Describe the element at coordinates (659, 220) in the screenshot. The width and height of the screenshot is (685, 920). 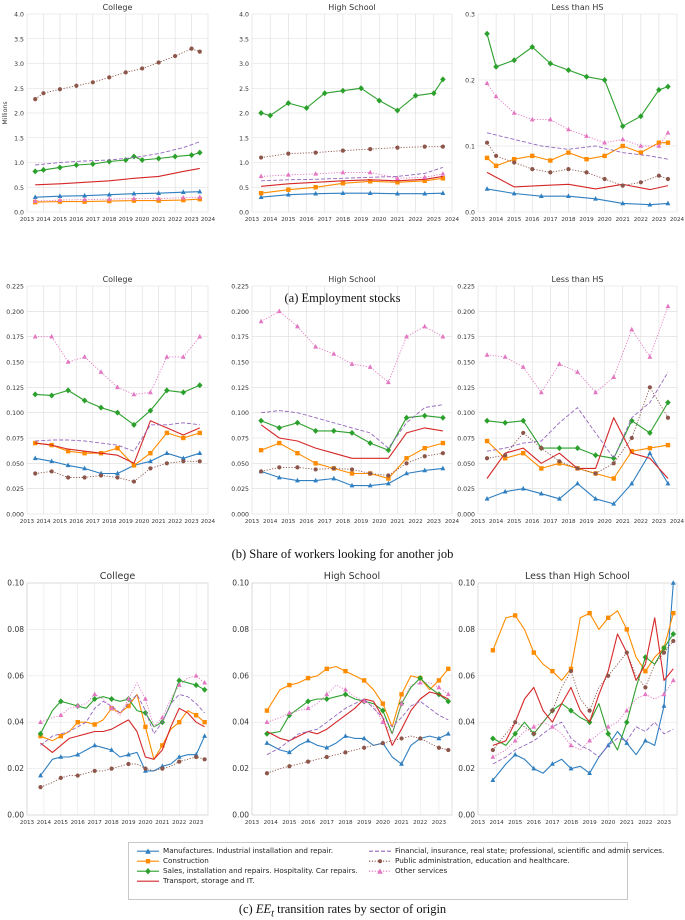
I see `x-tick-label: 2023` at that location.